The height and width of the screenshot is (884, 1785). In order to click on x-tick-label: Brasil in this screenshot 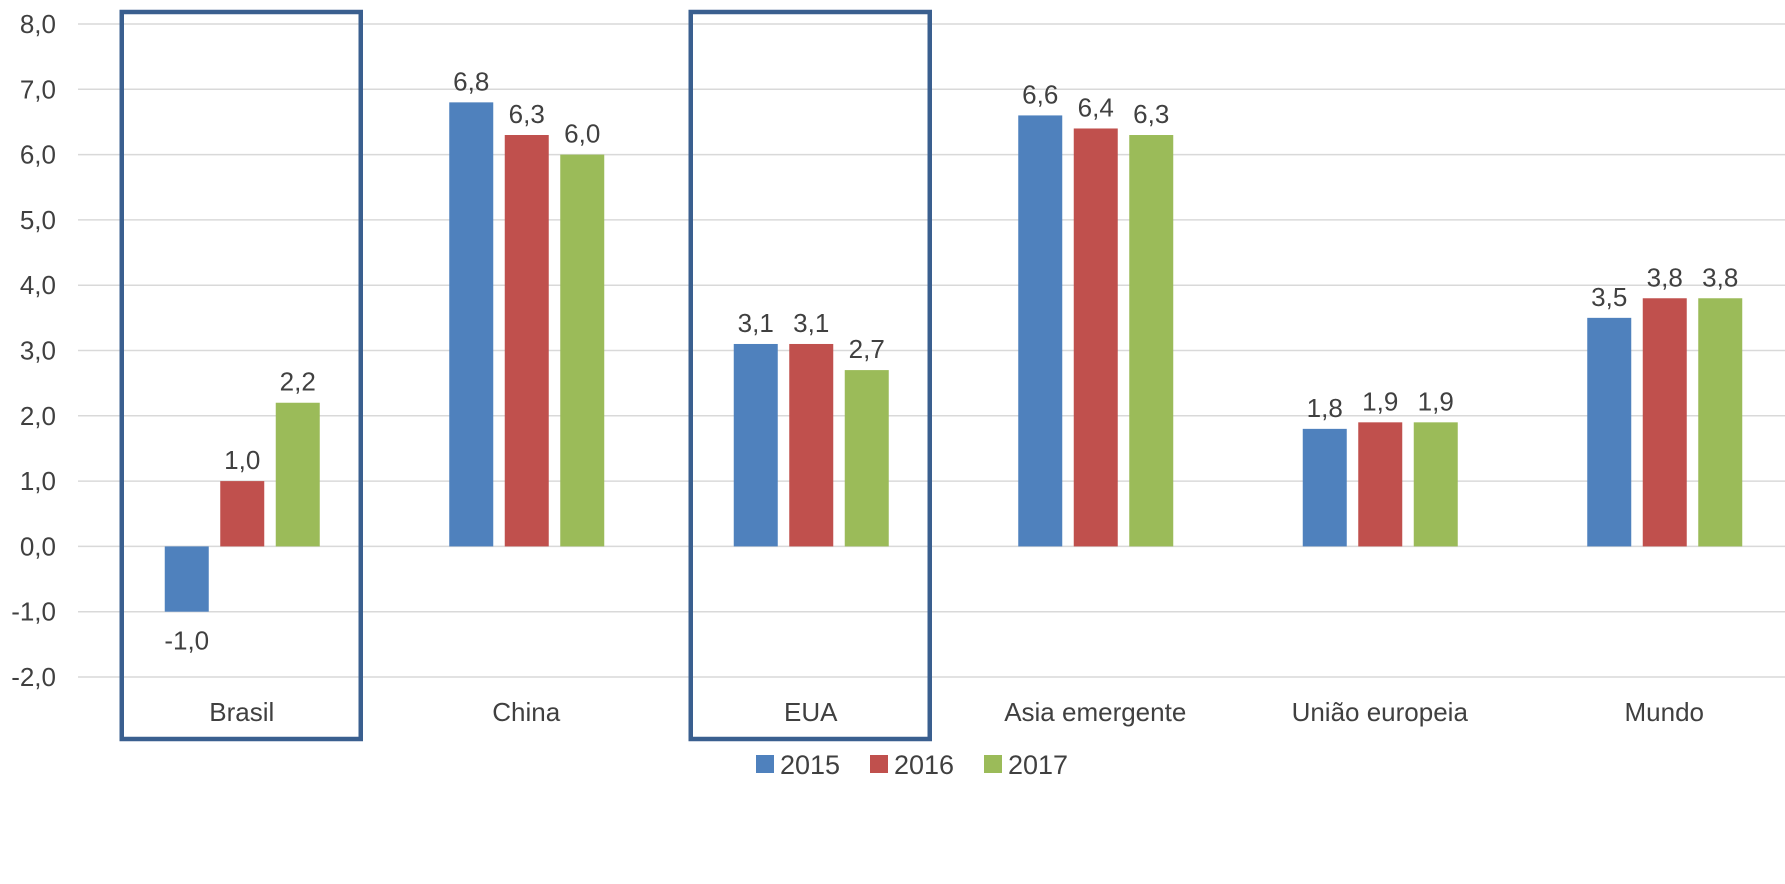, I will do `click(241, 712)`.